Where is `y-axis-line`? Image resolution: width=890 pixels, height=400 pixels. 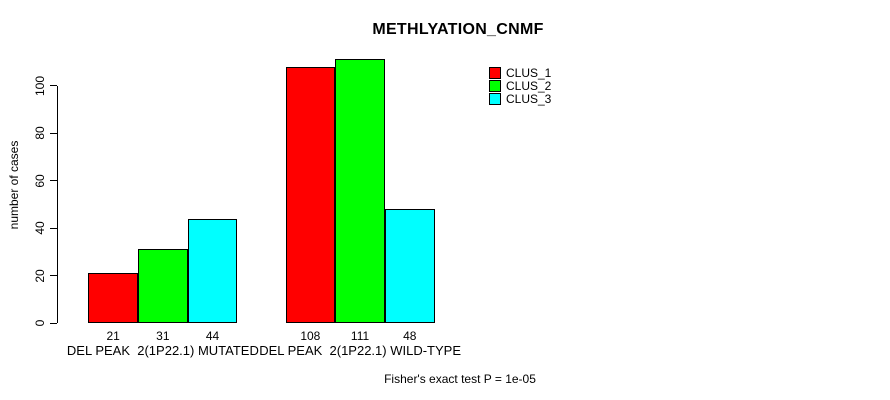
y-axis-line is located at coordinates (57, 204).